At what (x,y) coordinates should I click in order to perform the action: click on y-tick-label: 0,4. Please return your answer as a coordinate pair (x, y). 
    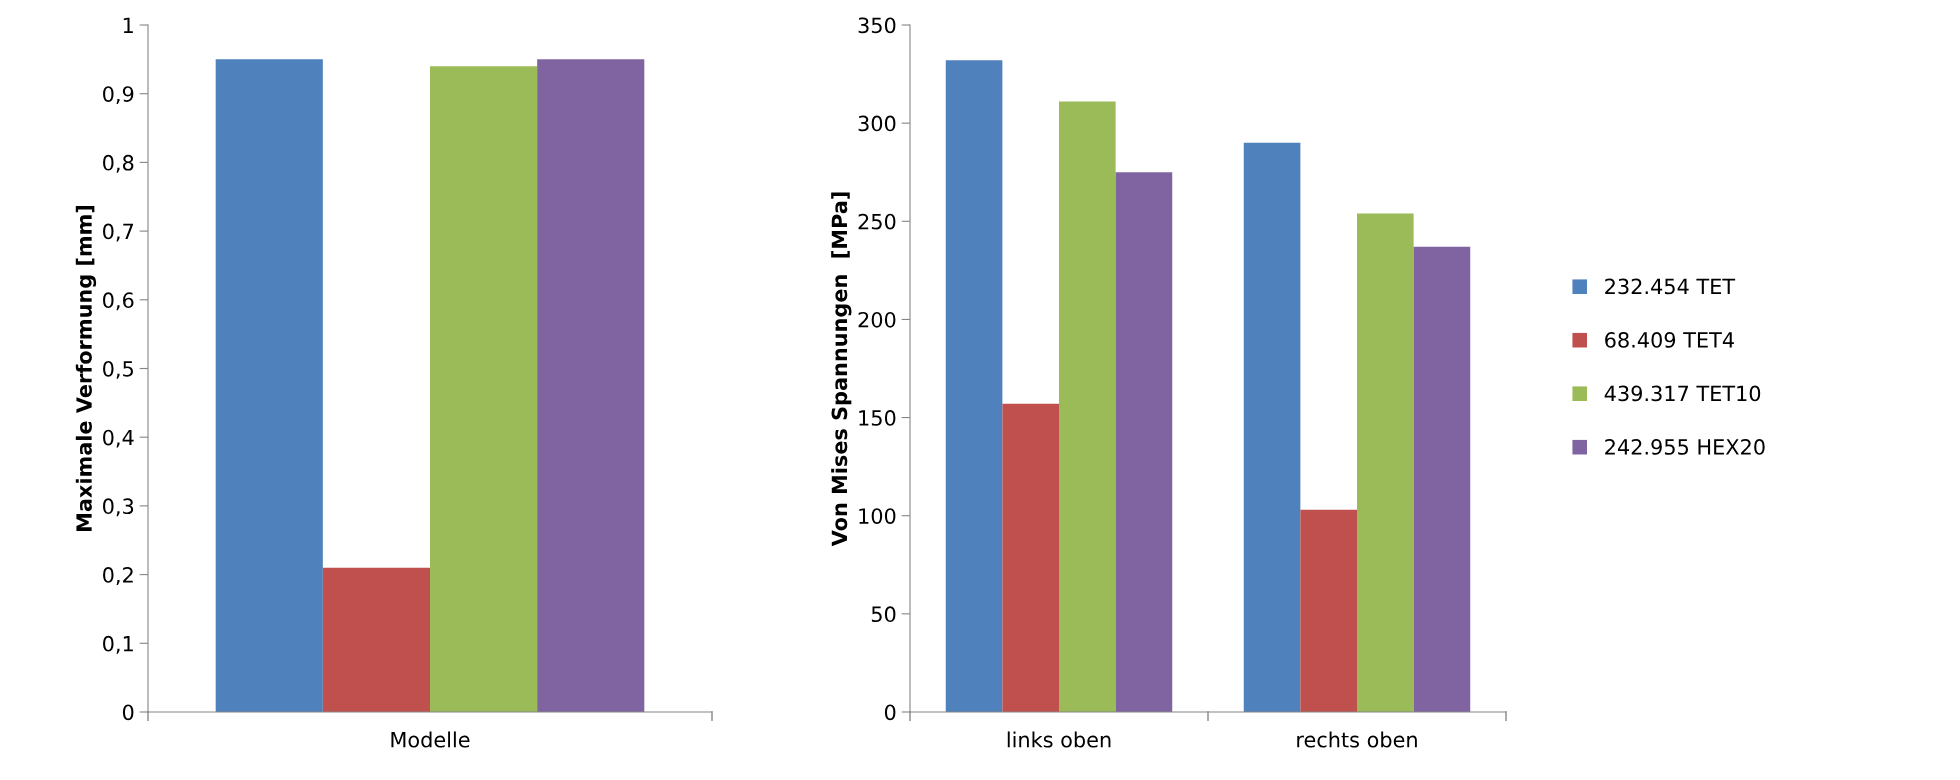
    Looking at the image, I should click on (118, 438).